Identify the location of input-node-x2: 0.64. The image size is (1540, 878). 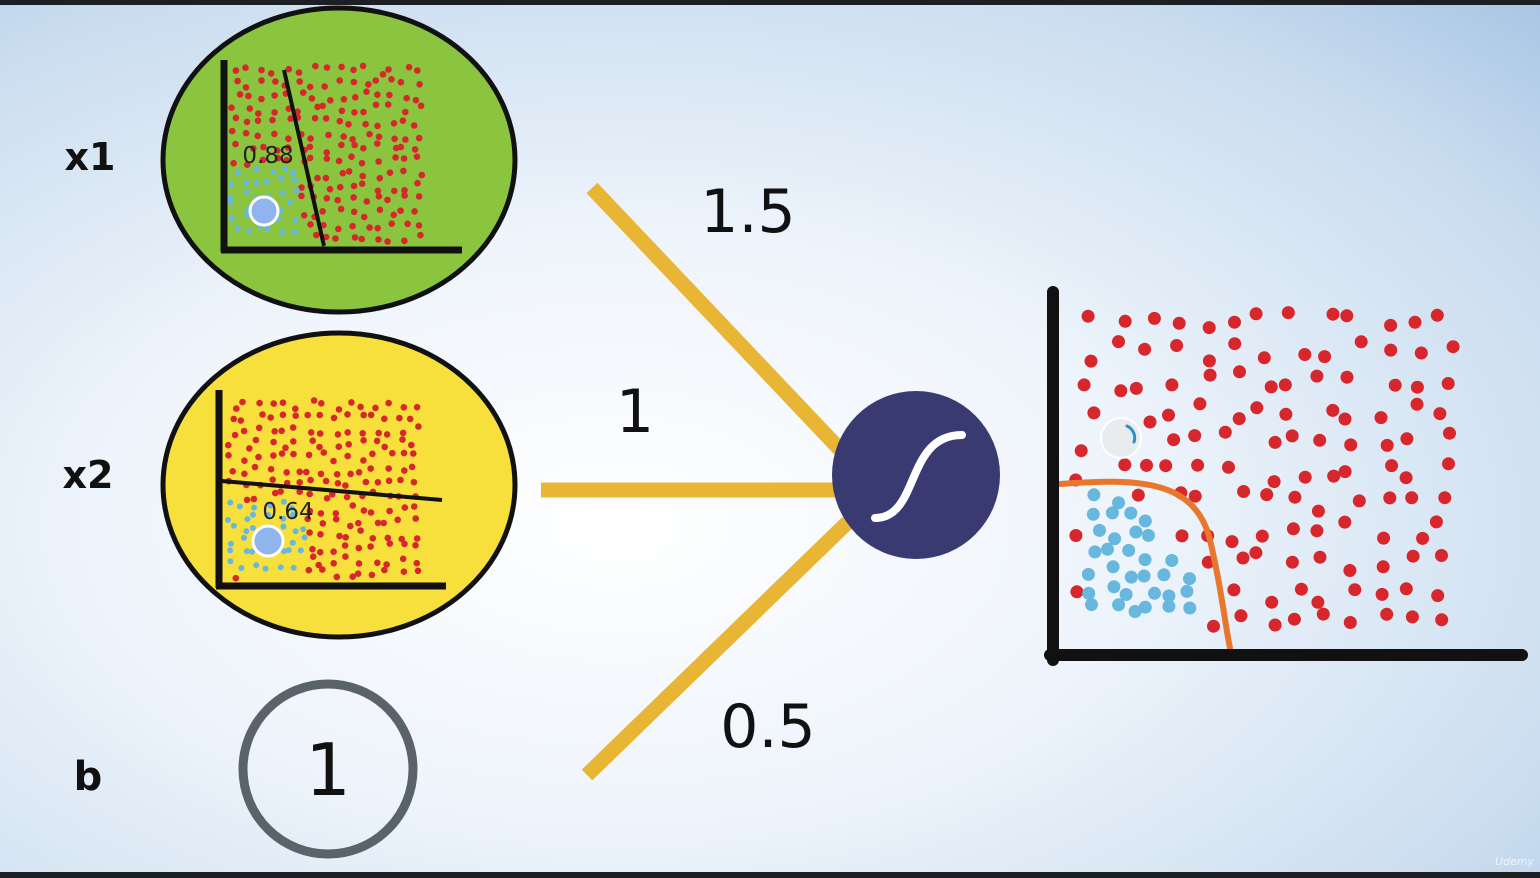
(339, 485).